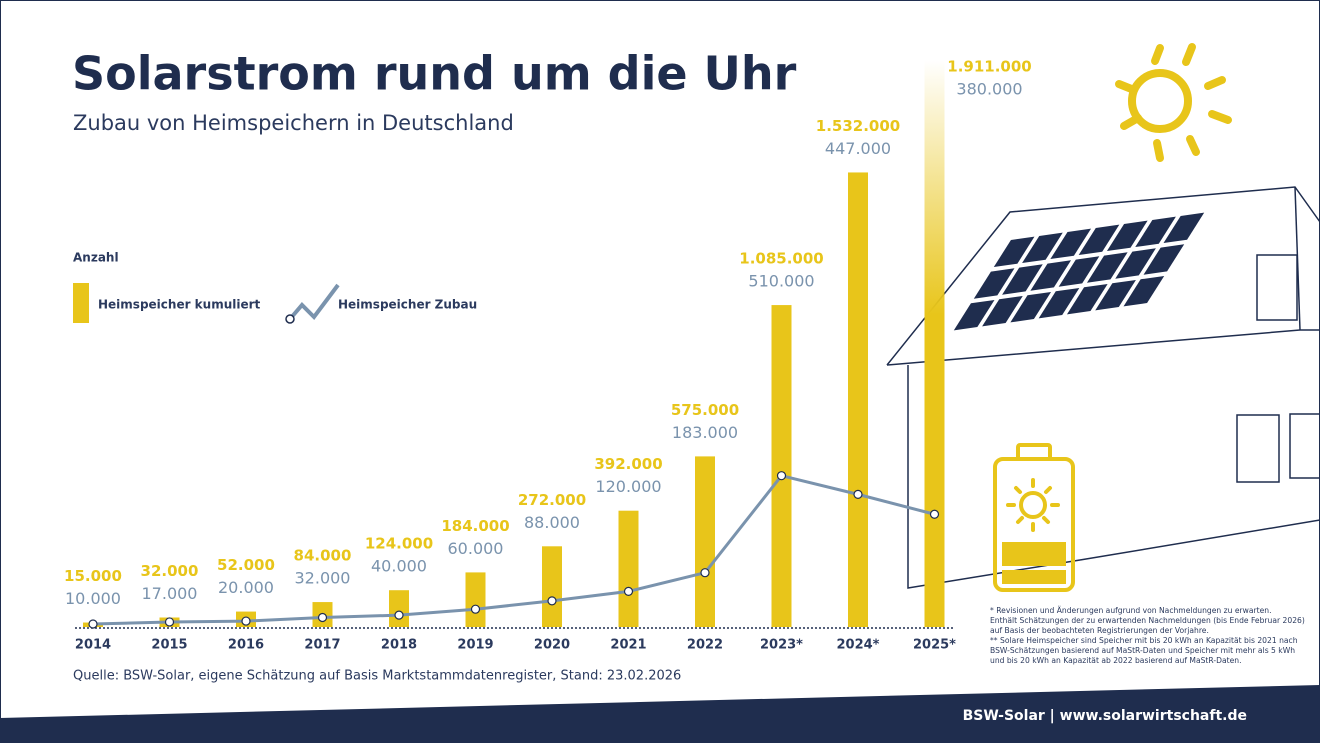  What do you see at coordinates (170, 593) in the screenshot?
I see `line-value-label: 17.000` at bounding box center [170, 593].